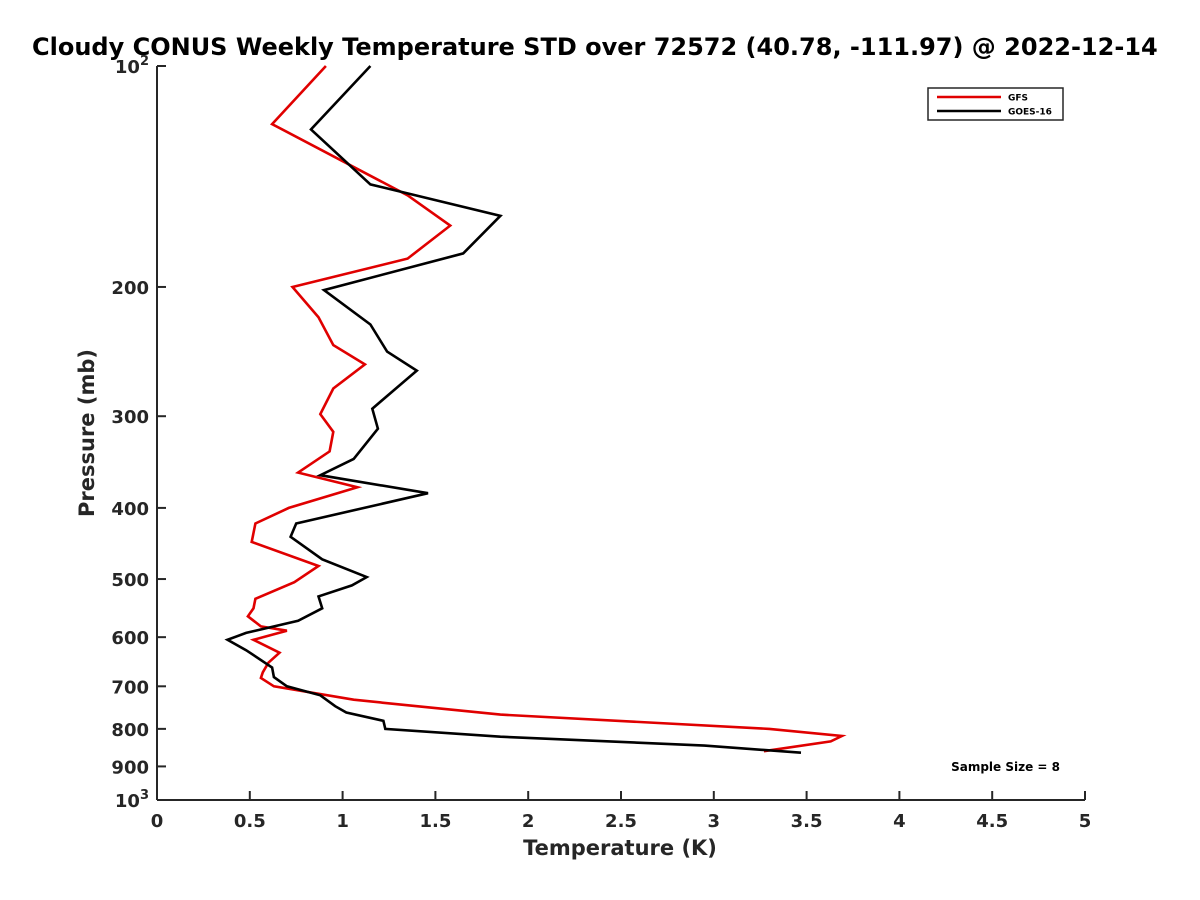  What do you see at coordinates (87, 433) in the screenshot?
I see `y-axis-label: Pressure (mb)` at bounding box center [87, 433].